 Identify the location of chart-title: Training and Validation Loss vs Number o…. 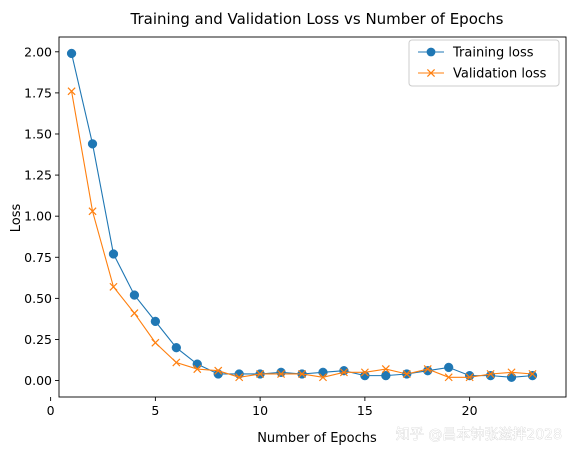
(317, 19).